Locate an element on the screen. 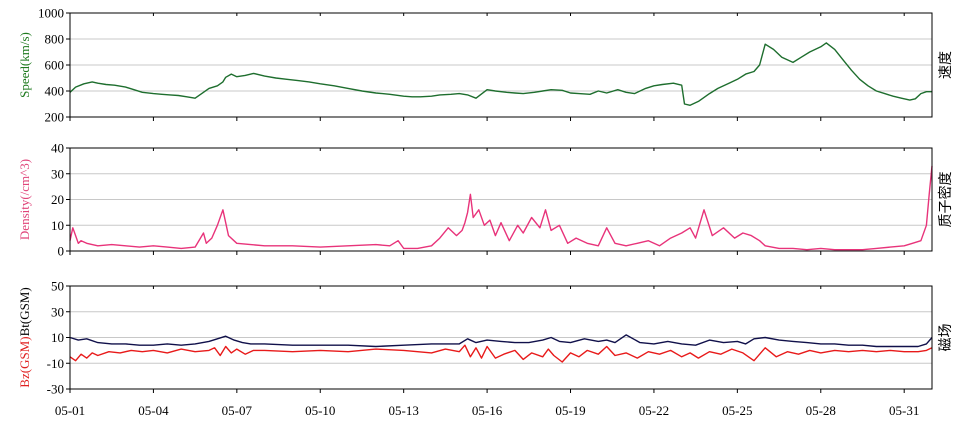 Image resolution: width=960 pixels, height=428 pixels. magnetic-field-y-tick-label: 50 is located at coordinates (57, 286).